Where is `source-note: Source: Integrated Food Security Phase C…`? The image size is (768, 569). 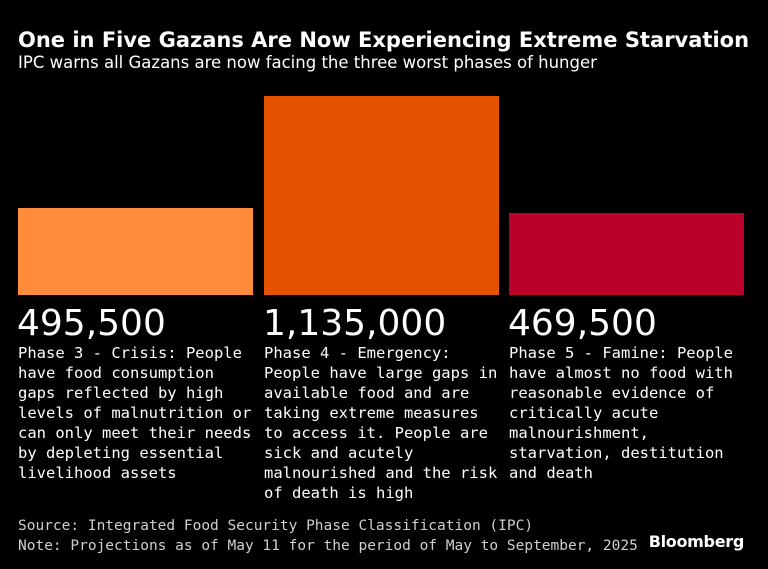 source-note: Source: Integrated Food Security Phase C… is located at coordinates (276, 526).